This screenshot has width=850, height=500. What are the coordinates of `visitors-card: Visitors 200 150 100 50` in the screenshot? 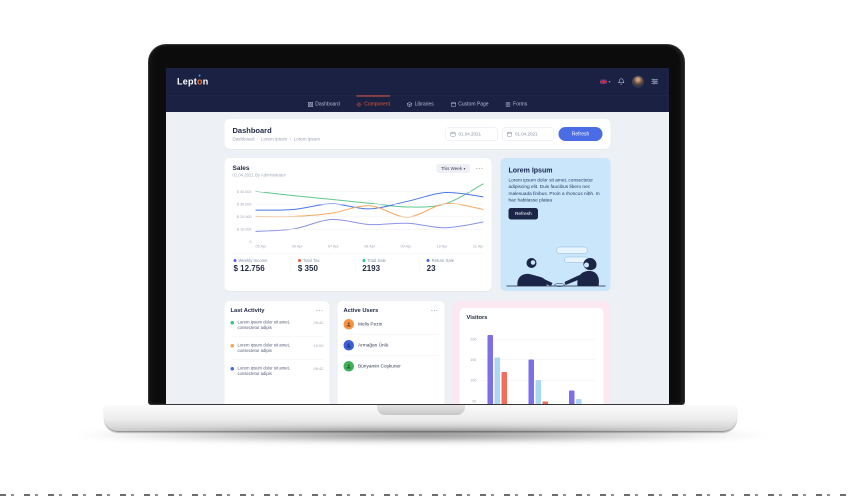 It's located at (531, 352).